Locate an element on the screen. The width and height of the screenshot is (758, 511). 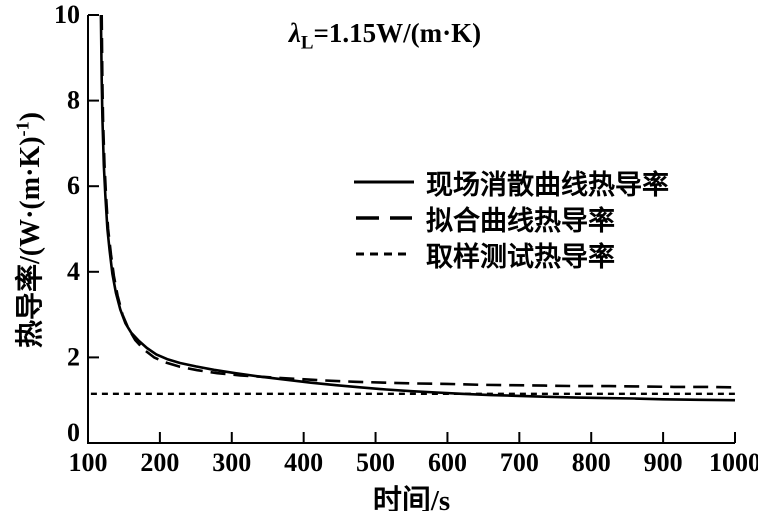
x-tick-label: 1000 is located at coordinates (733, 462).